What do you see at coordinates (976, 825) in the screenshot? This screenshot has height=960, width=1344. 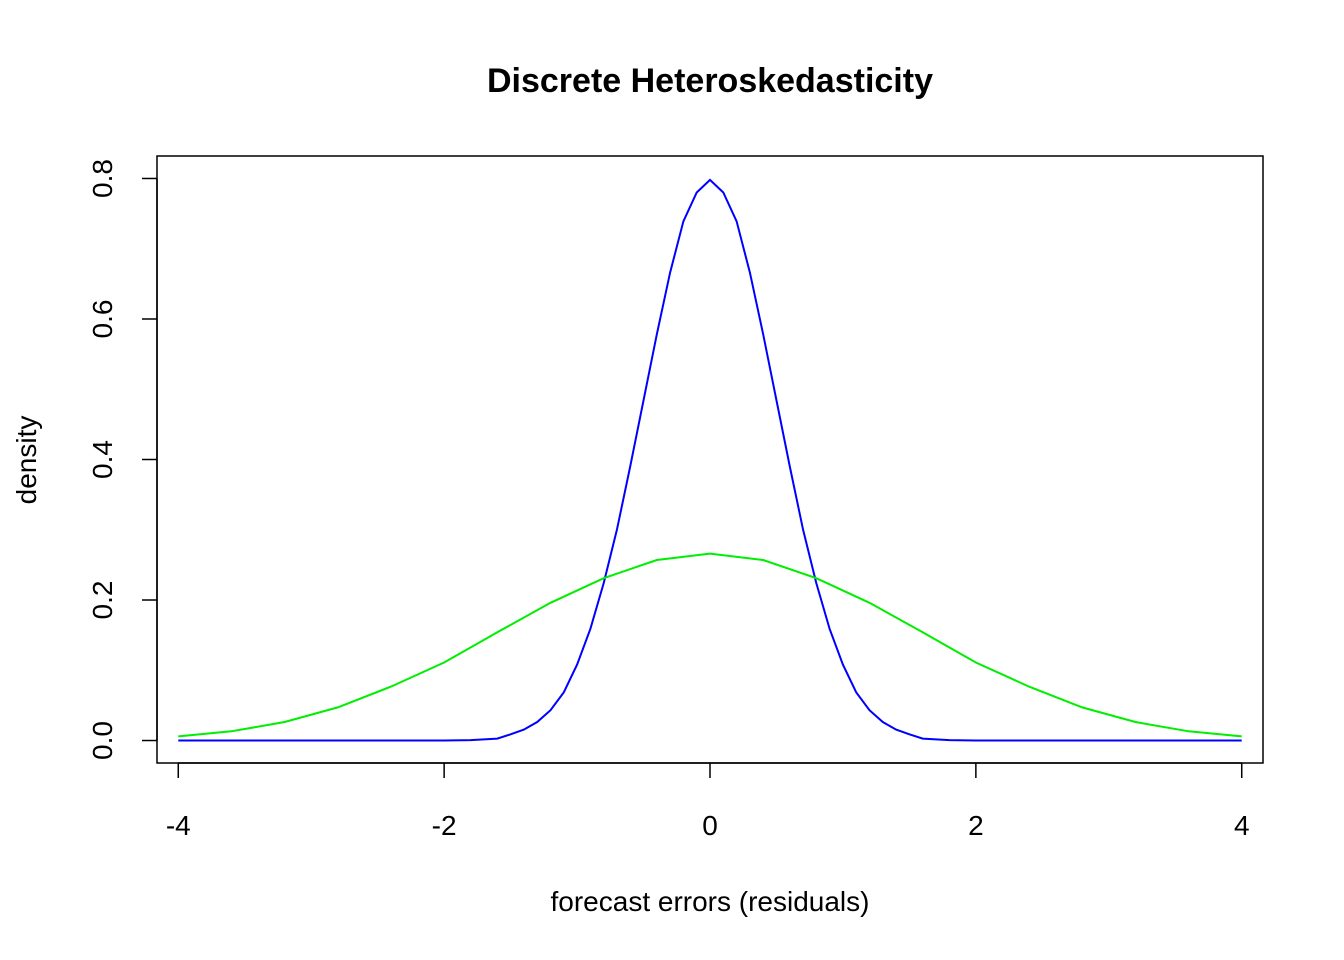 I see `x-tick-label: 2` at bounding box center [976, 825].